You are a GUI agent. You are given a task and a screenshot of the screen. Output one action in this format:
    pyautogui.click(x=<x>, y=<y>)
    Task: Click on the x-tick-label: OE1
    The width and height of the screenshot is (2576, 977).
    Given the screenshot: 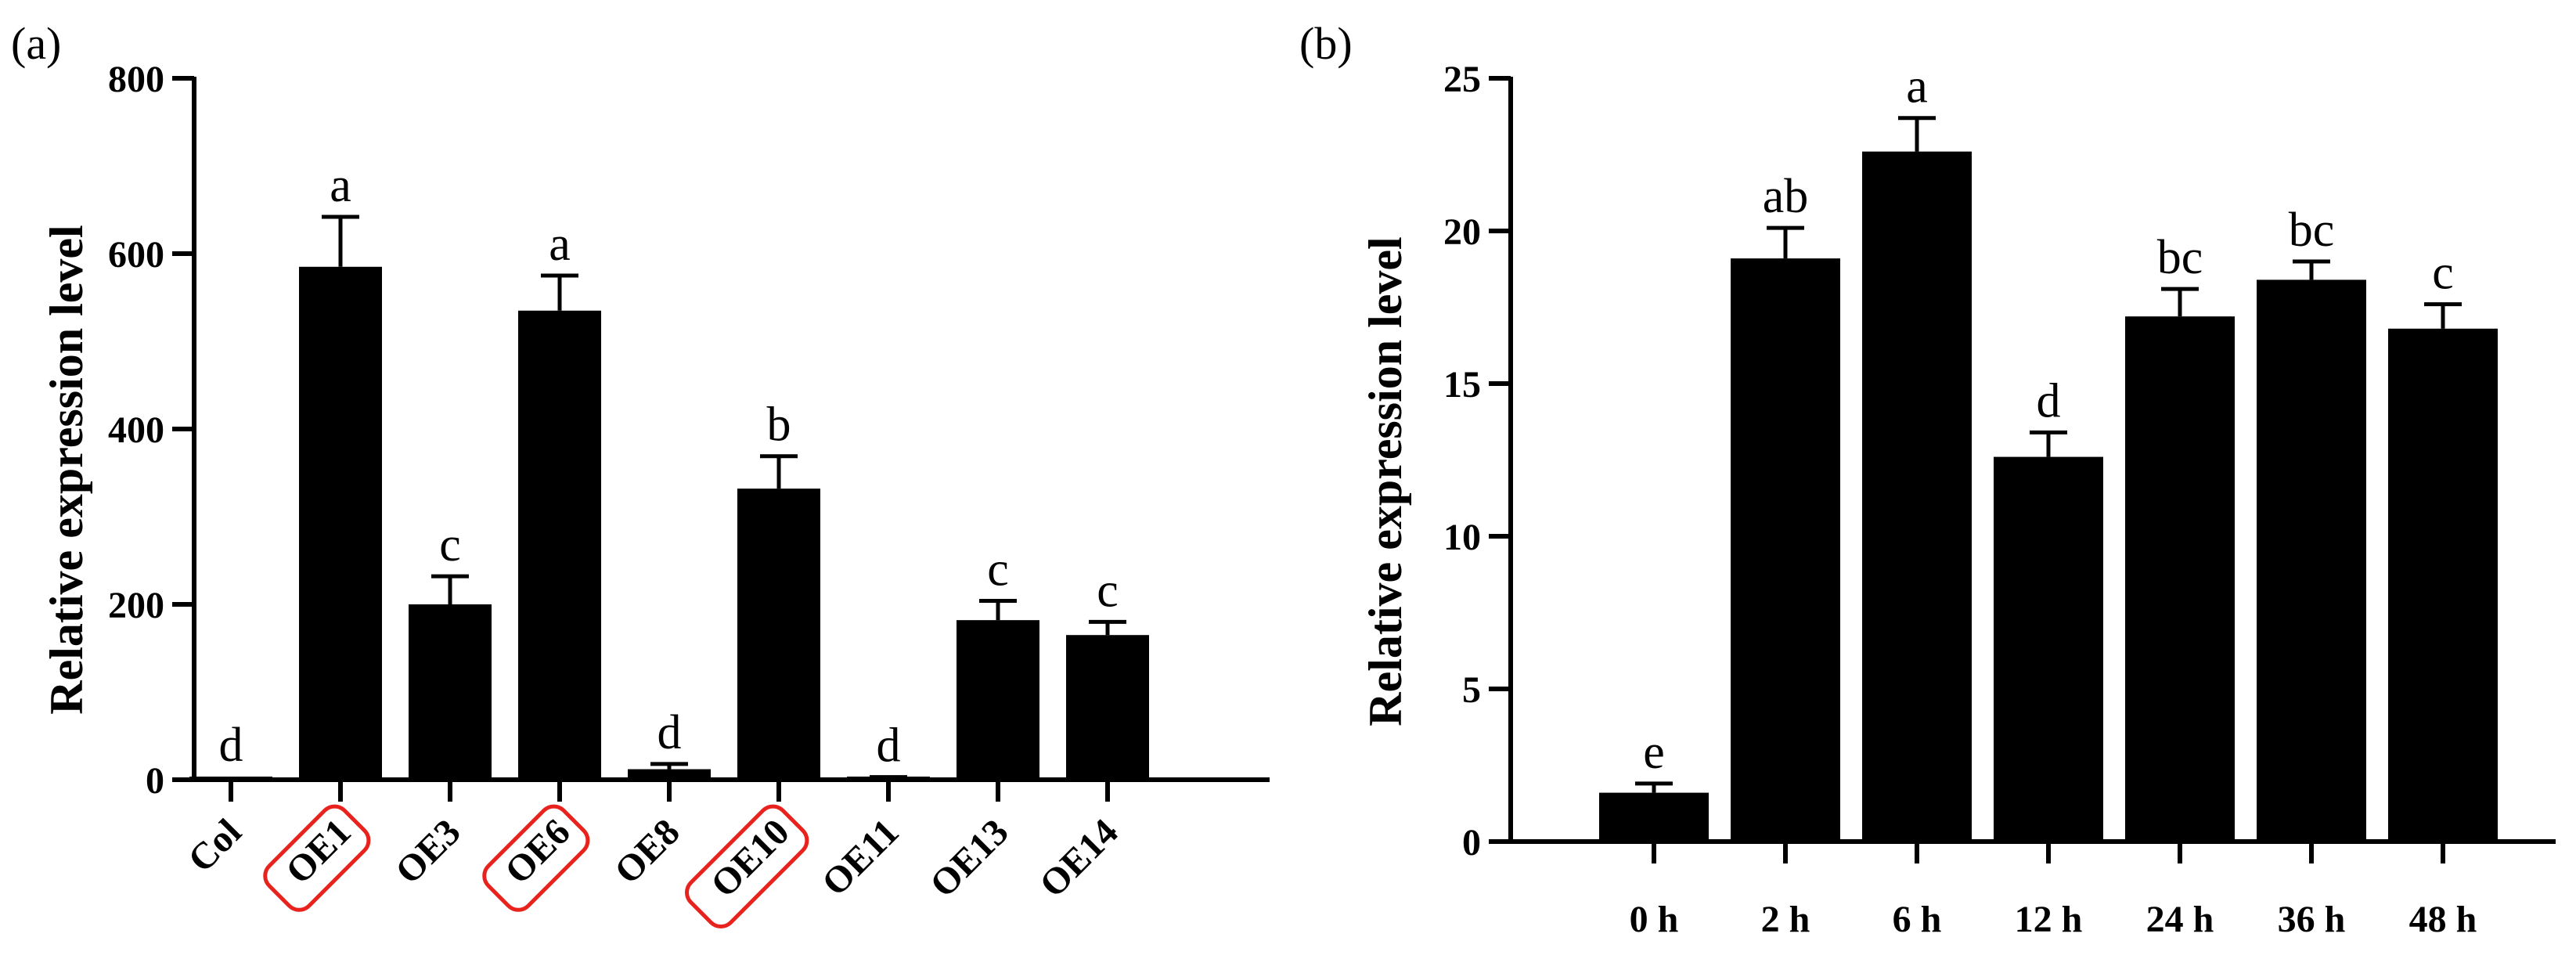 What is the action you would take?
    pyautogui.click(x=318, y=851)
    